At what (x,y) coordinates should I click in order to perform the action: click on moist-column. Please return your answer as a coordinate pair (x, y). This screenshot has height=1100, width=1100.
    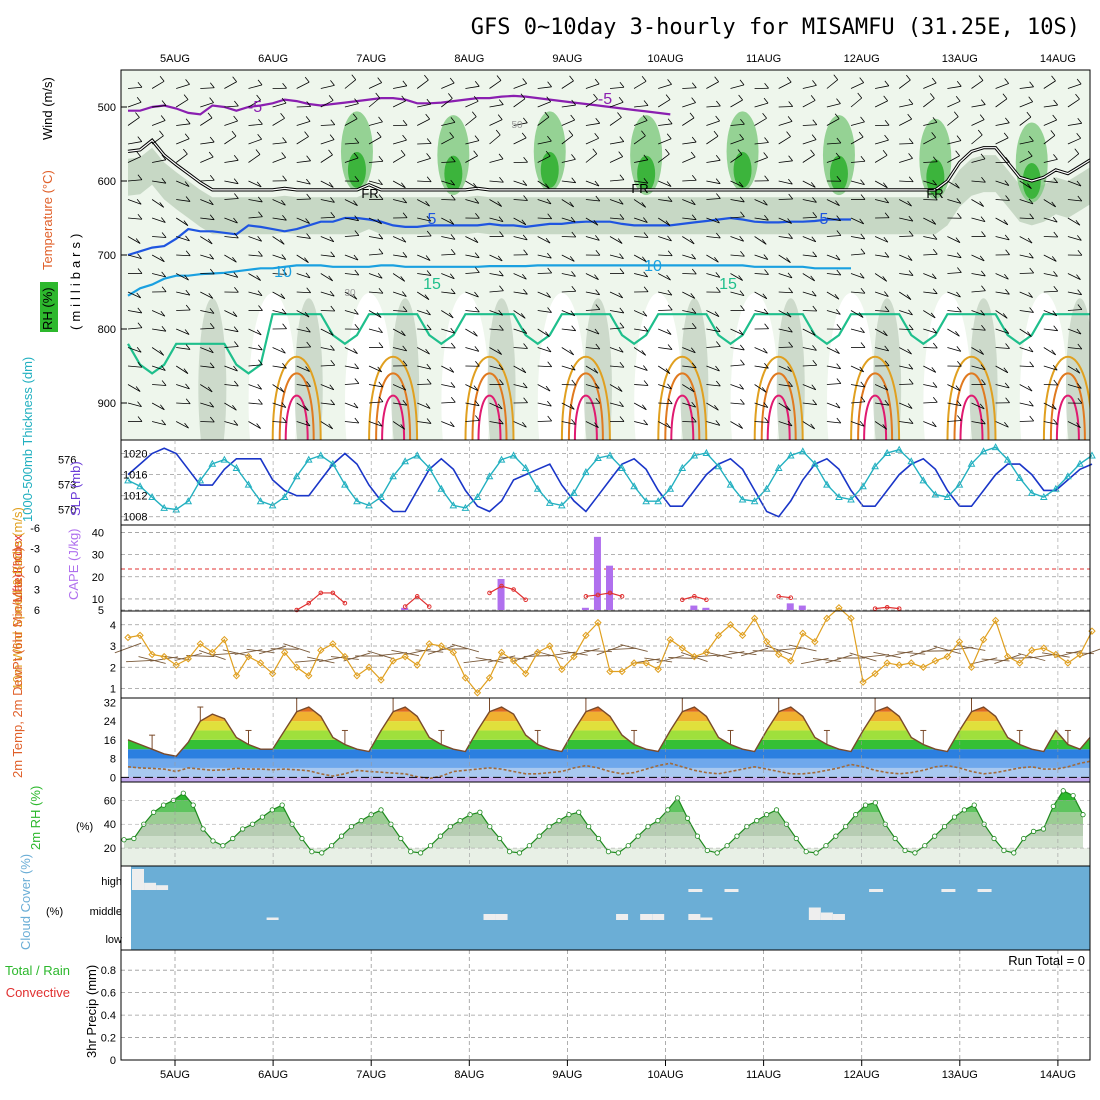
    Looking at the image, I should click on (790, 369).